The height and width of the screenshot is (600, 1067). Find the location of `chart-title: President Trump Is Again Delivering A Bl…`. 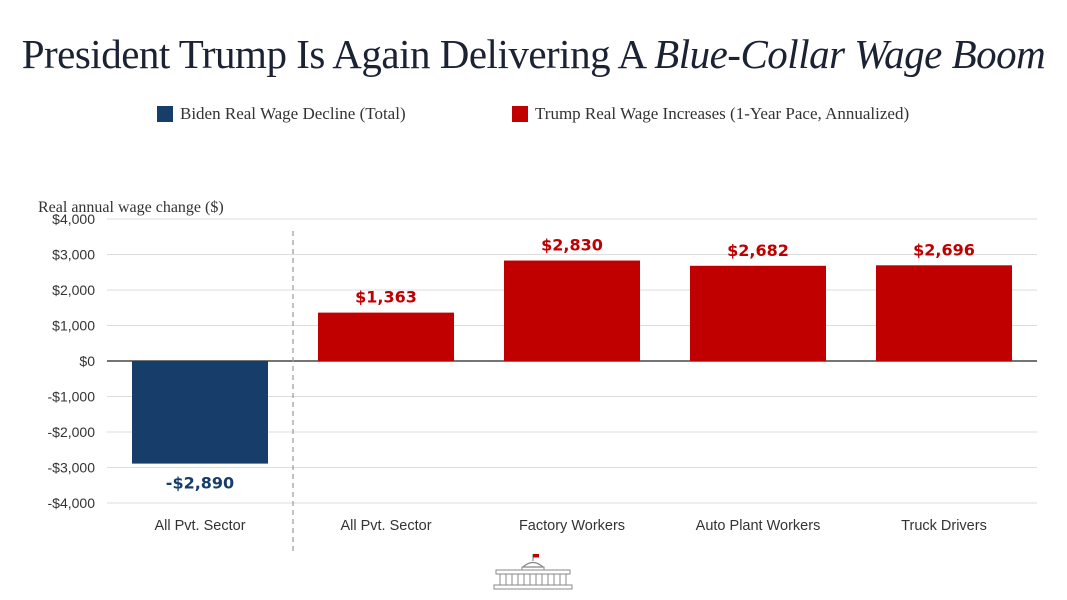

chart-title: President Trump Is Again Delivering A Bl… is located at coordinates (533, 54).